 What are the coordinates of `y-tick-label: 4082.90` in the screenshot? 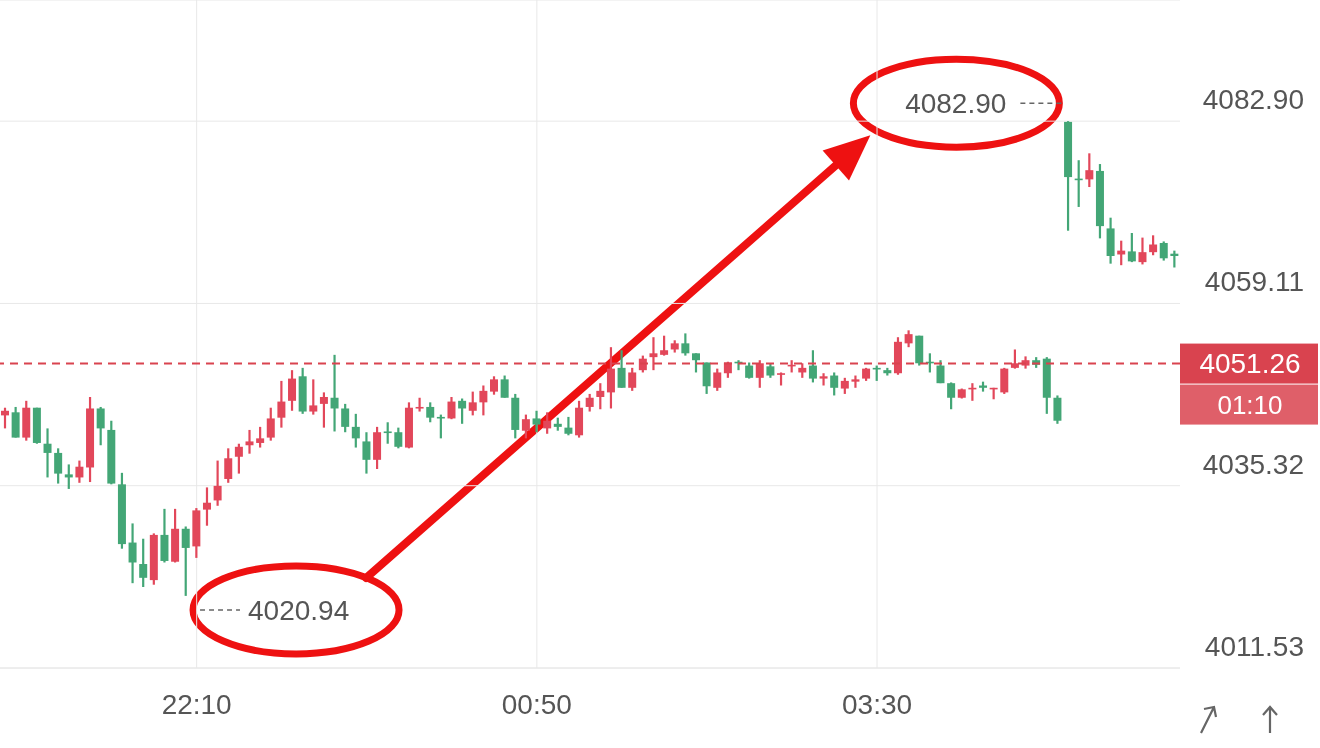 It's located at (1253, 99).